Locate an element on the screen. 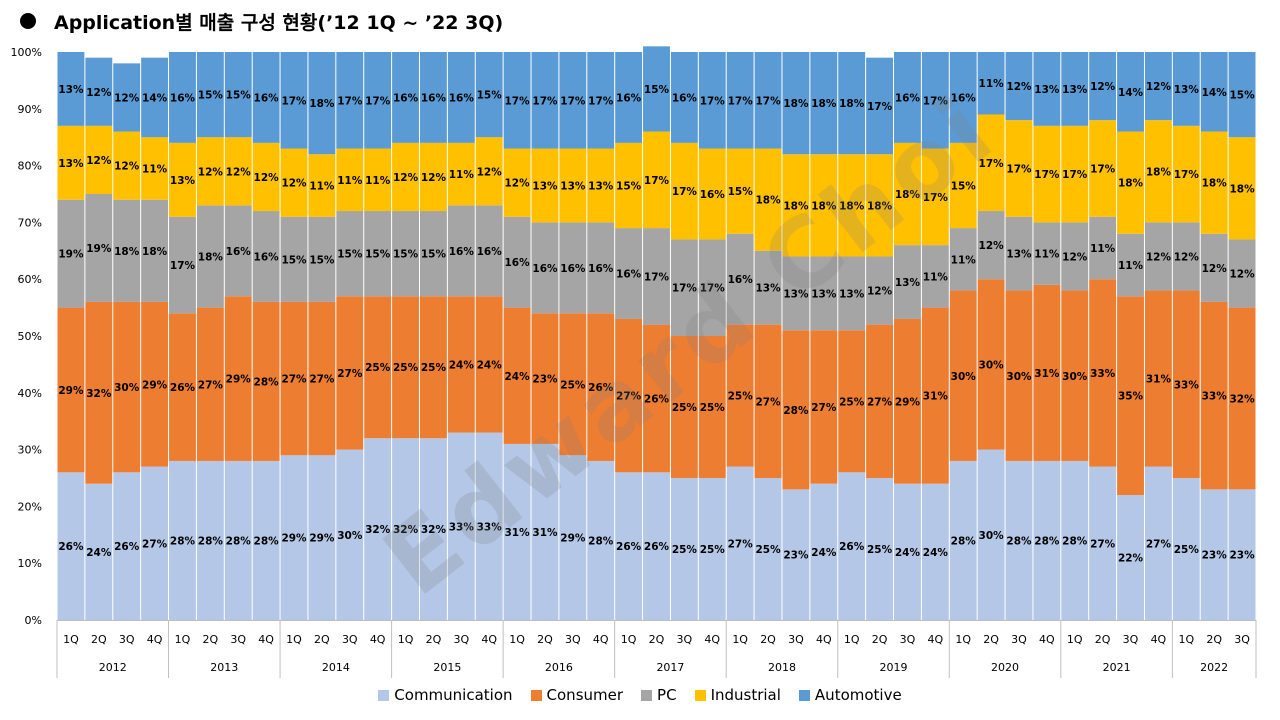 Image resolution: width=1280 pixels, height=720 pixels. data-label: 32% is located at coordinates (1242, 399).